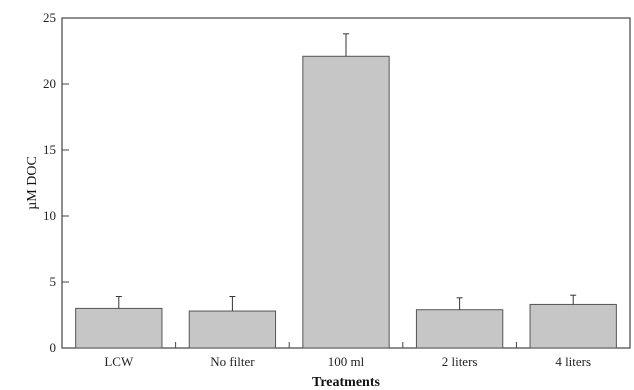 This screenshot has height=390, width=634. What do you see at coordinates (49, 182) in the screenshot?
I see `y-tick-labels: 0 5 10 15 20 25` at bounding box center [49, 182].